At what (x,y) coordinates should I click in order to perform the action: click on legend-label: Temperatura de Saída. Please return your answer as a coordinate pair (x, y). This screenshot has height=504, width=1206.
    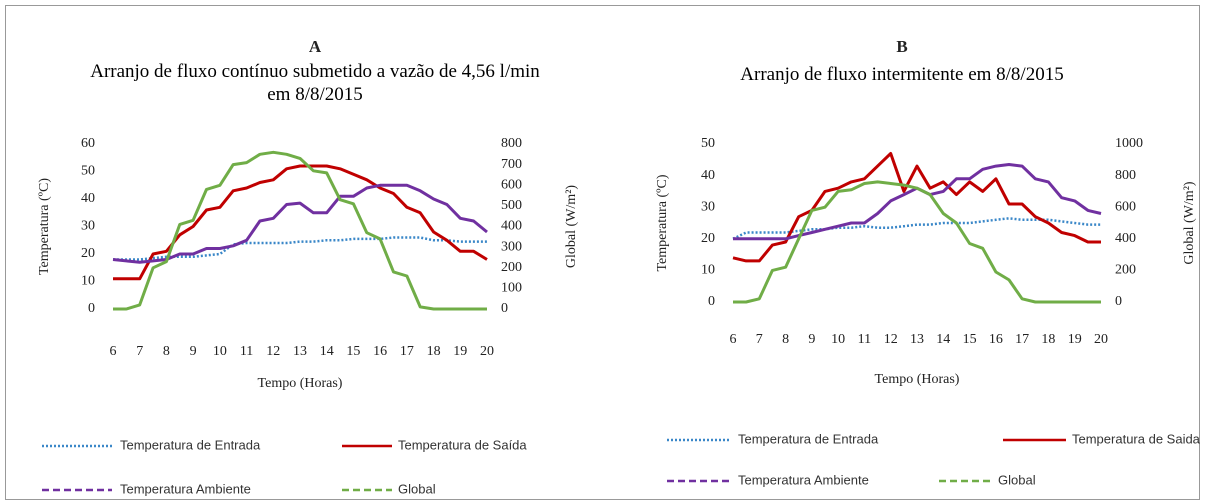
    Looking at the image, I should click on (462, 444).